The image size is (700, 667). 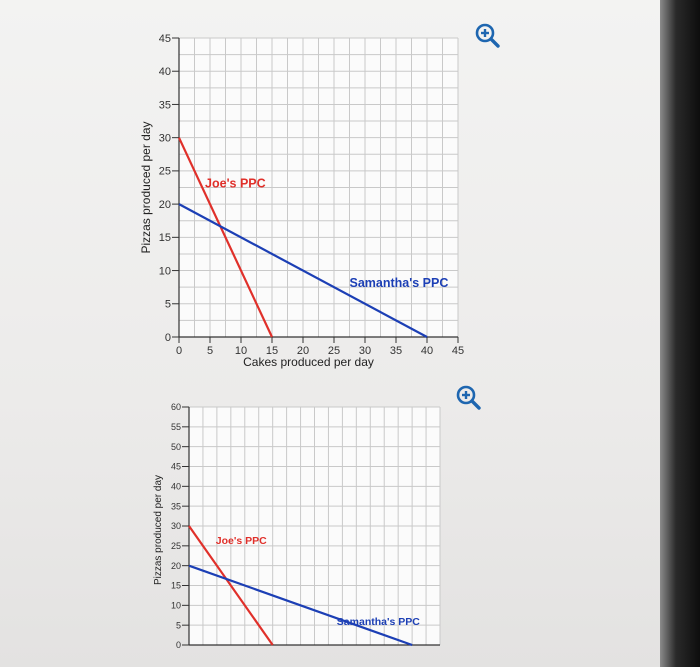 What do you see at coordinates (179, 351) in the screenshot?
I see `x-tick-label: 0` at bounding box center [179, 351].